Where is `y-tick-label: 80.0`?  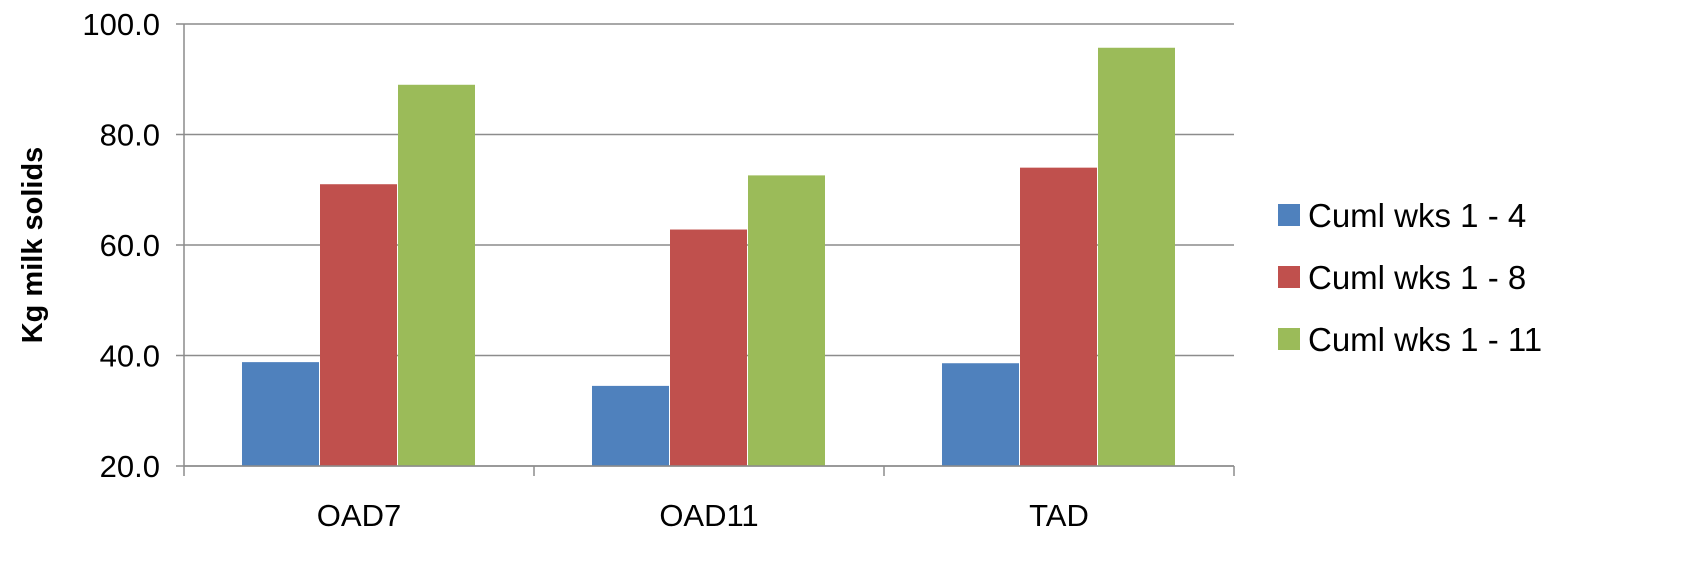
y-tick-label: 80.0 is located at coordinates (130, 135).